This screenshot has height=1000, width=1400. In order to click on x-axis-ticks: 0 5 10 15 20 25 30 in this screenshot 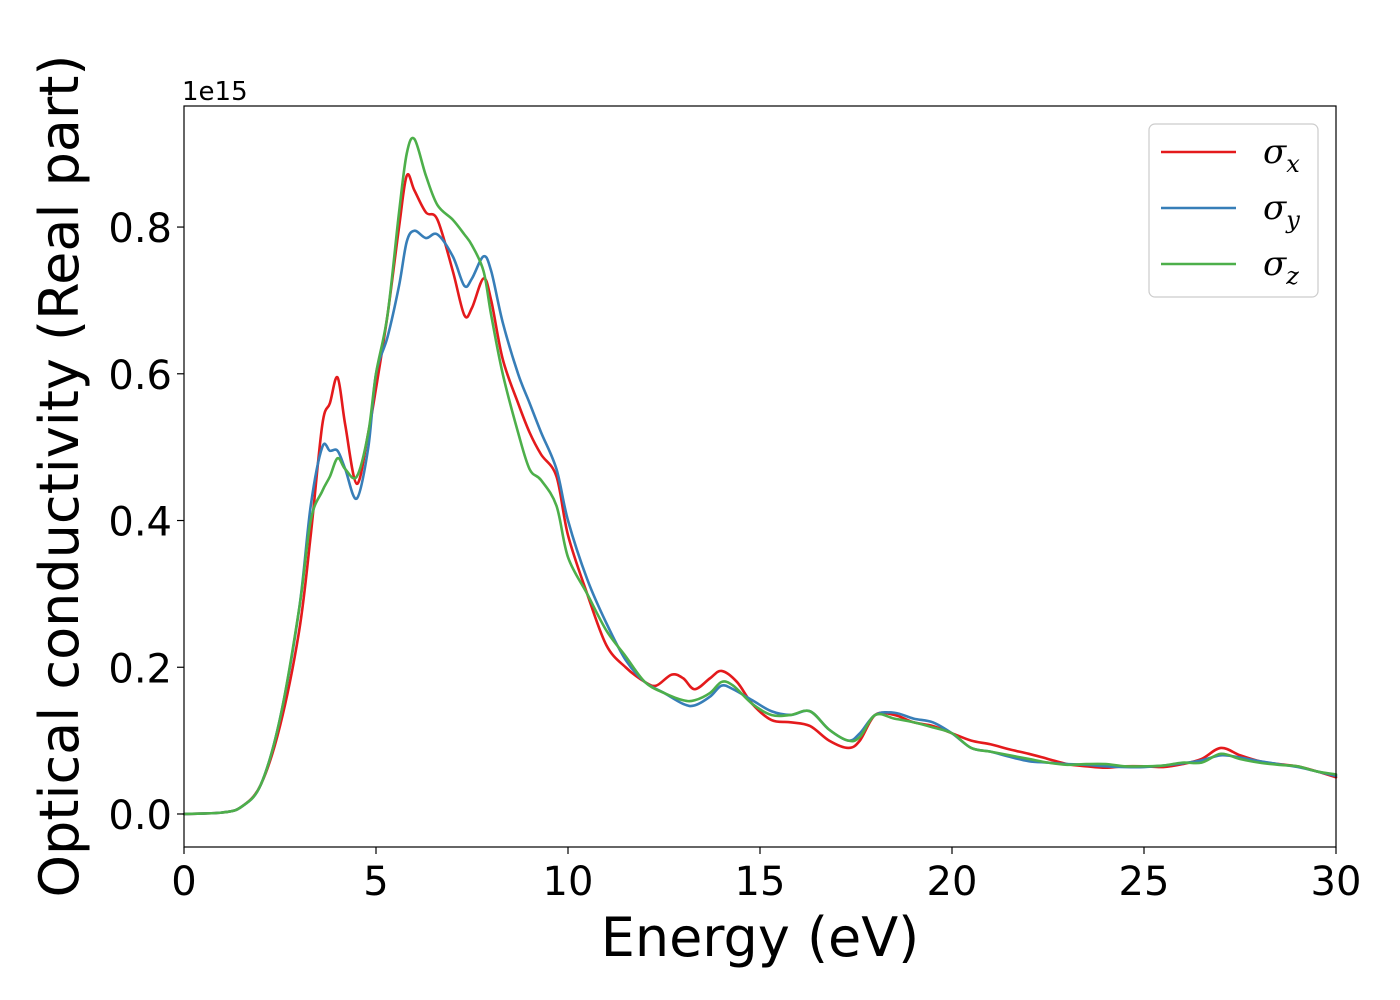, I will do `click(766, 876)`.